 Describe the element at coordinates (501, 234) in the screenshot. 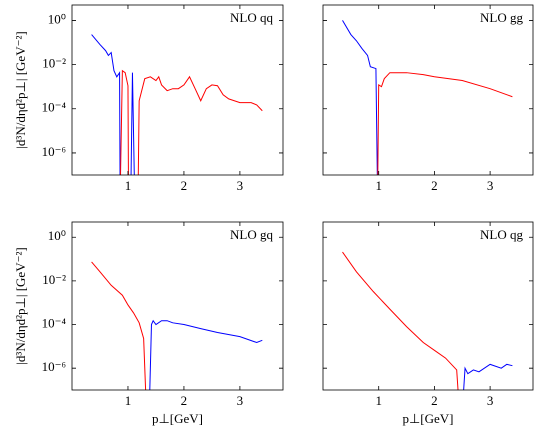

I see `panel-title: NLO qg` at that location.